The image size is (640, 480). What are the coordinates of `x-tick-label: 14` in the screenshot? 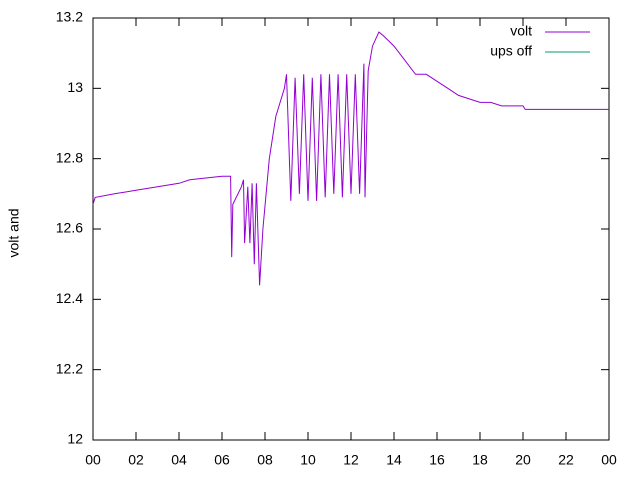 It's located at (394, 460).